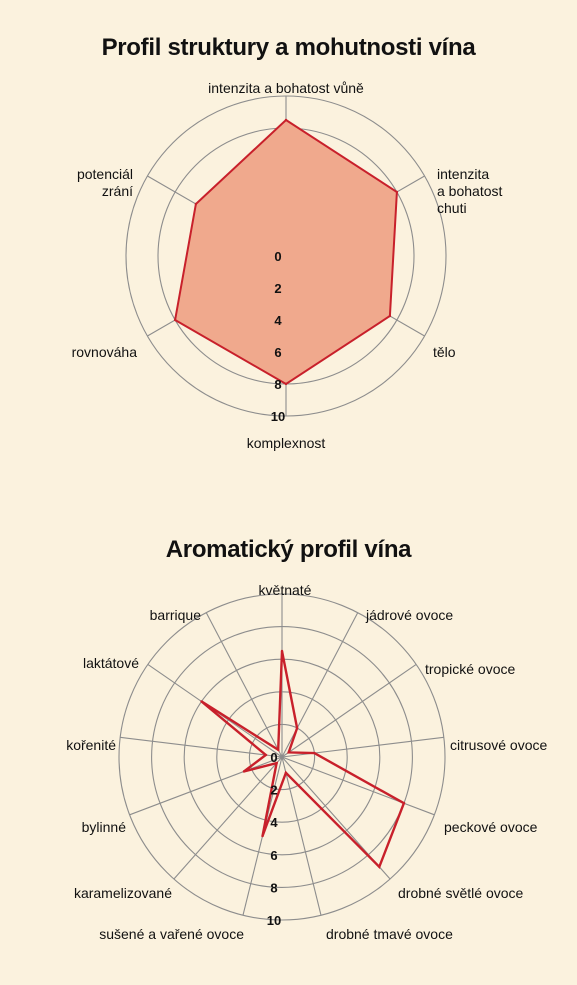 The height and width of the screenshot is (985, 577). What do you see at coordinates (389, 934) in the screenshot?
I see `axis-label: drobné tmavé ovoce` at bounding box center [389, 934].